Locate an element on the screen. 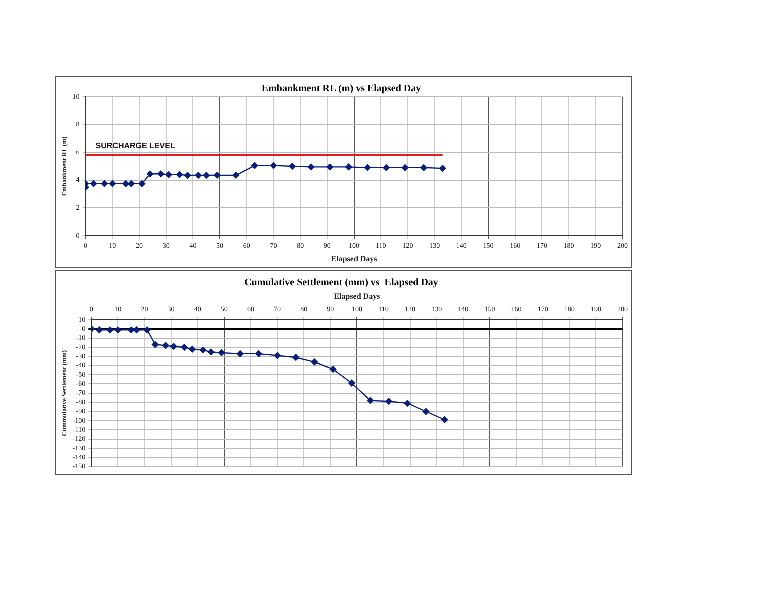 The width and height of the screenshot is (768, 594). chart-title: Embankment RL (m) vs Elapsed Day is located at coordinates (342, 89).